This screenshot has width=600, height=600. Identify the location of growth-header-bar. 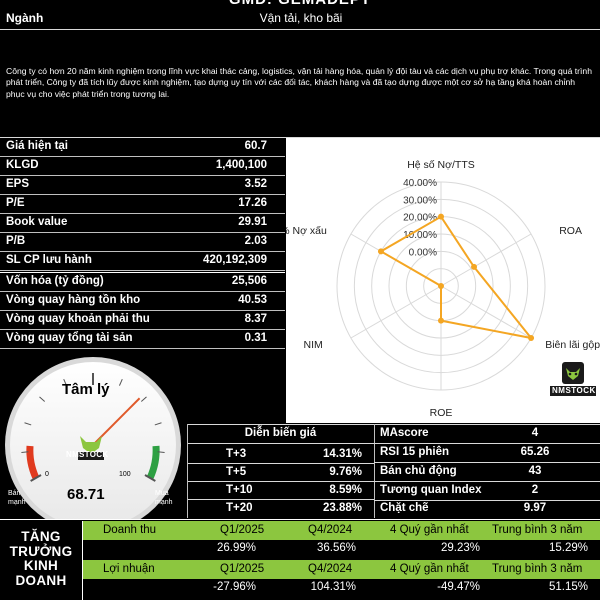
(341, 530).